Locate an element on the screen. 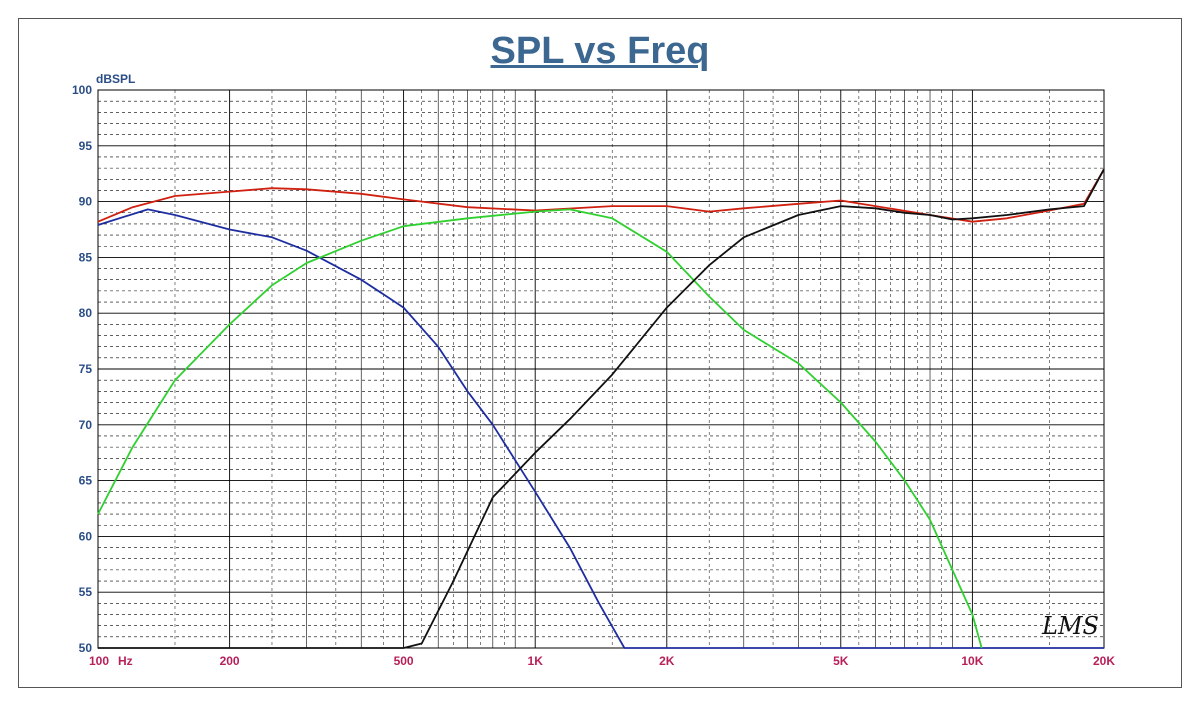 The image size is (1200, 706). x-tick-label: 500 is located at coordinates (404, 661).